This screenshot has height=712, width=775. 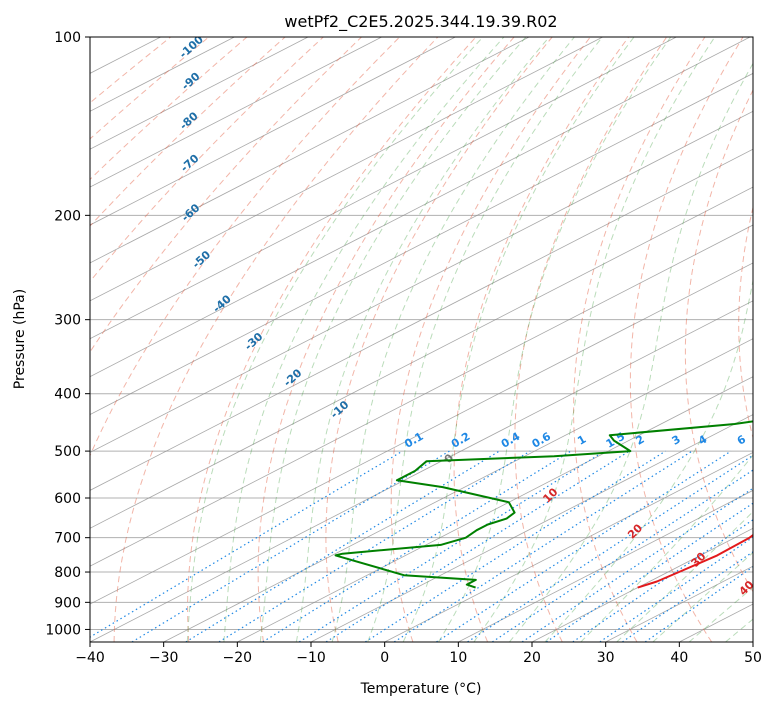 What do you see at coordinates (67, 395) in the screenshot?
I see `y-tick-label: 400` at bounding box center [67, 395].